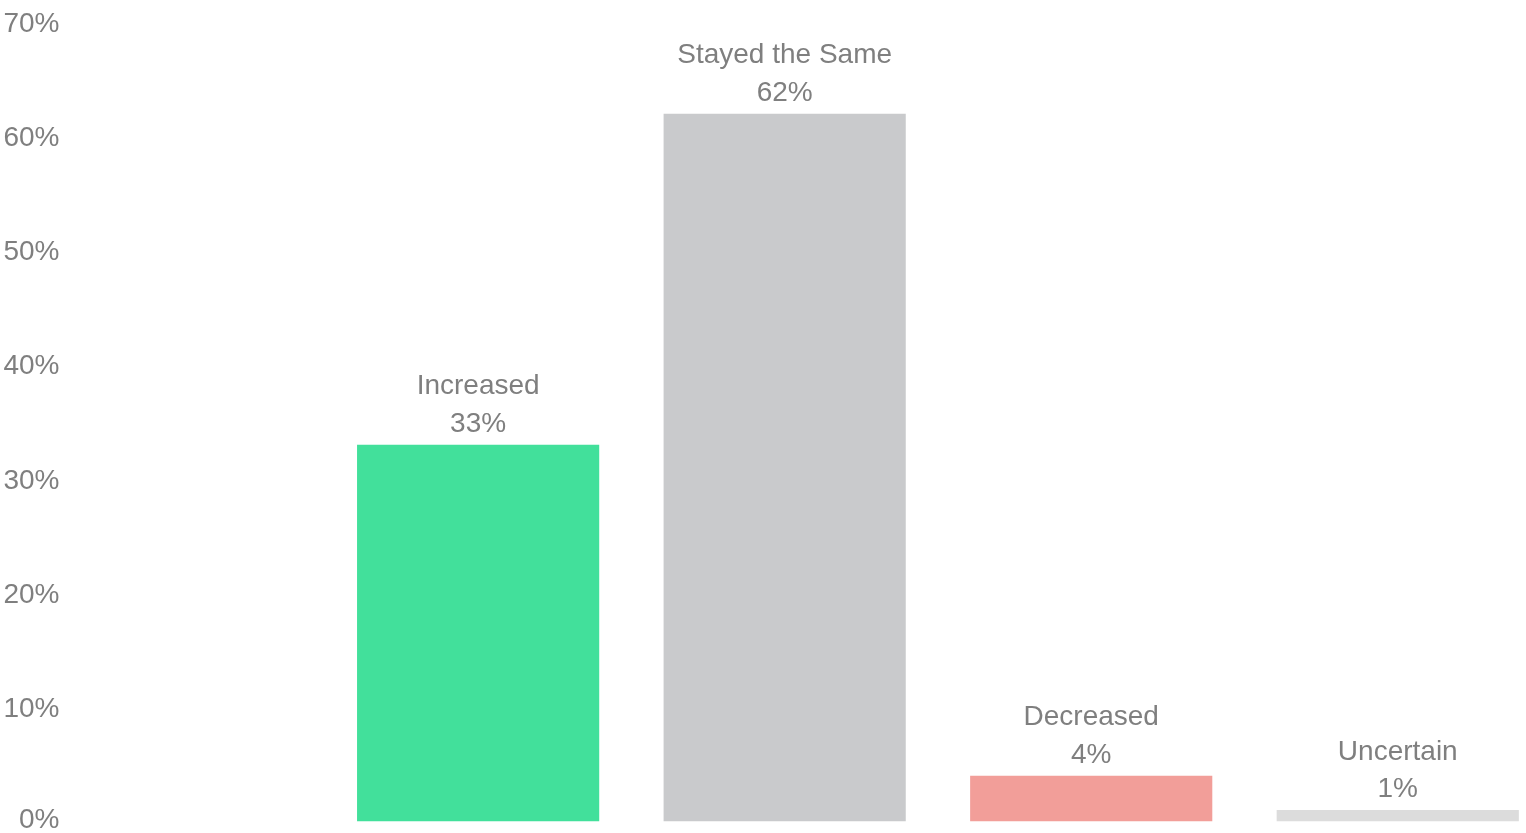 The height and width of the screenshot is (833, 1526). I want to click on x-tick-label: Stayed the Same, so click(785, 54).